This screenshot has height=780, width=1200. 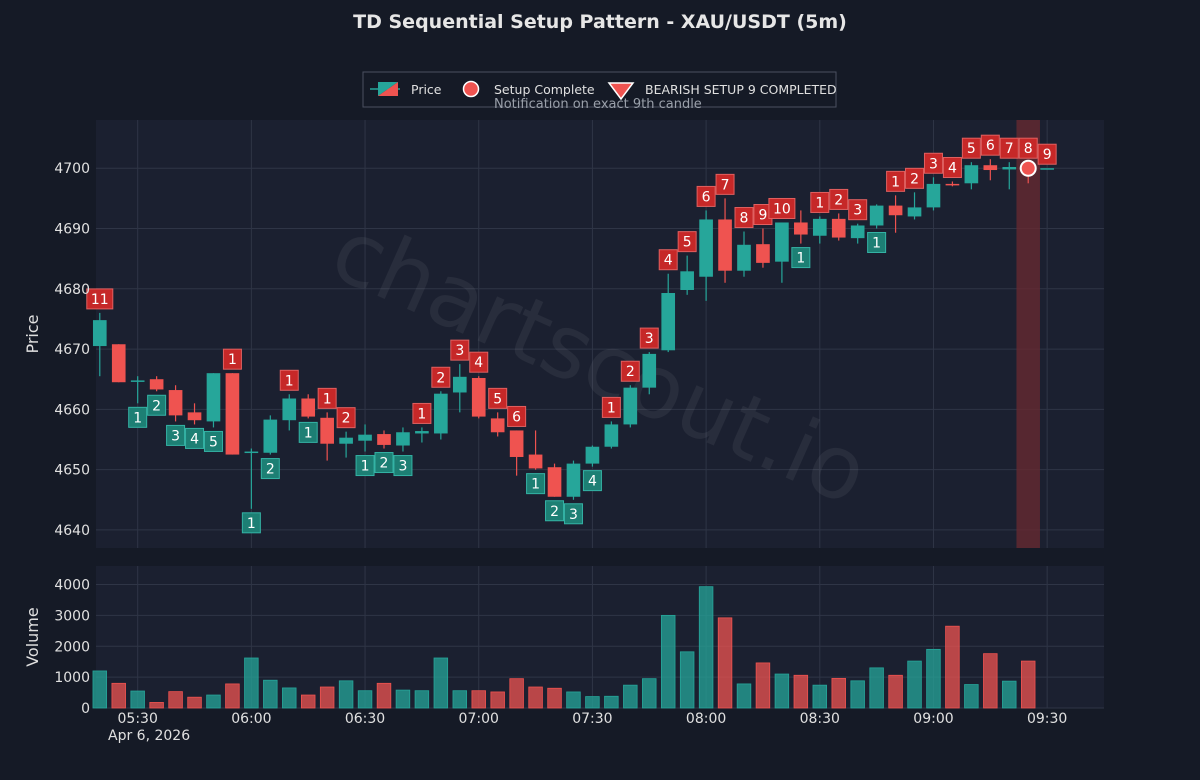 I want to click on price-axis-title: Price, so click(x=32, y=333).